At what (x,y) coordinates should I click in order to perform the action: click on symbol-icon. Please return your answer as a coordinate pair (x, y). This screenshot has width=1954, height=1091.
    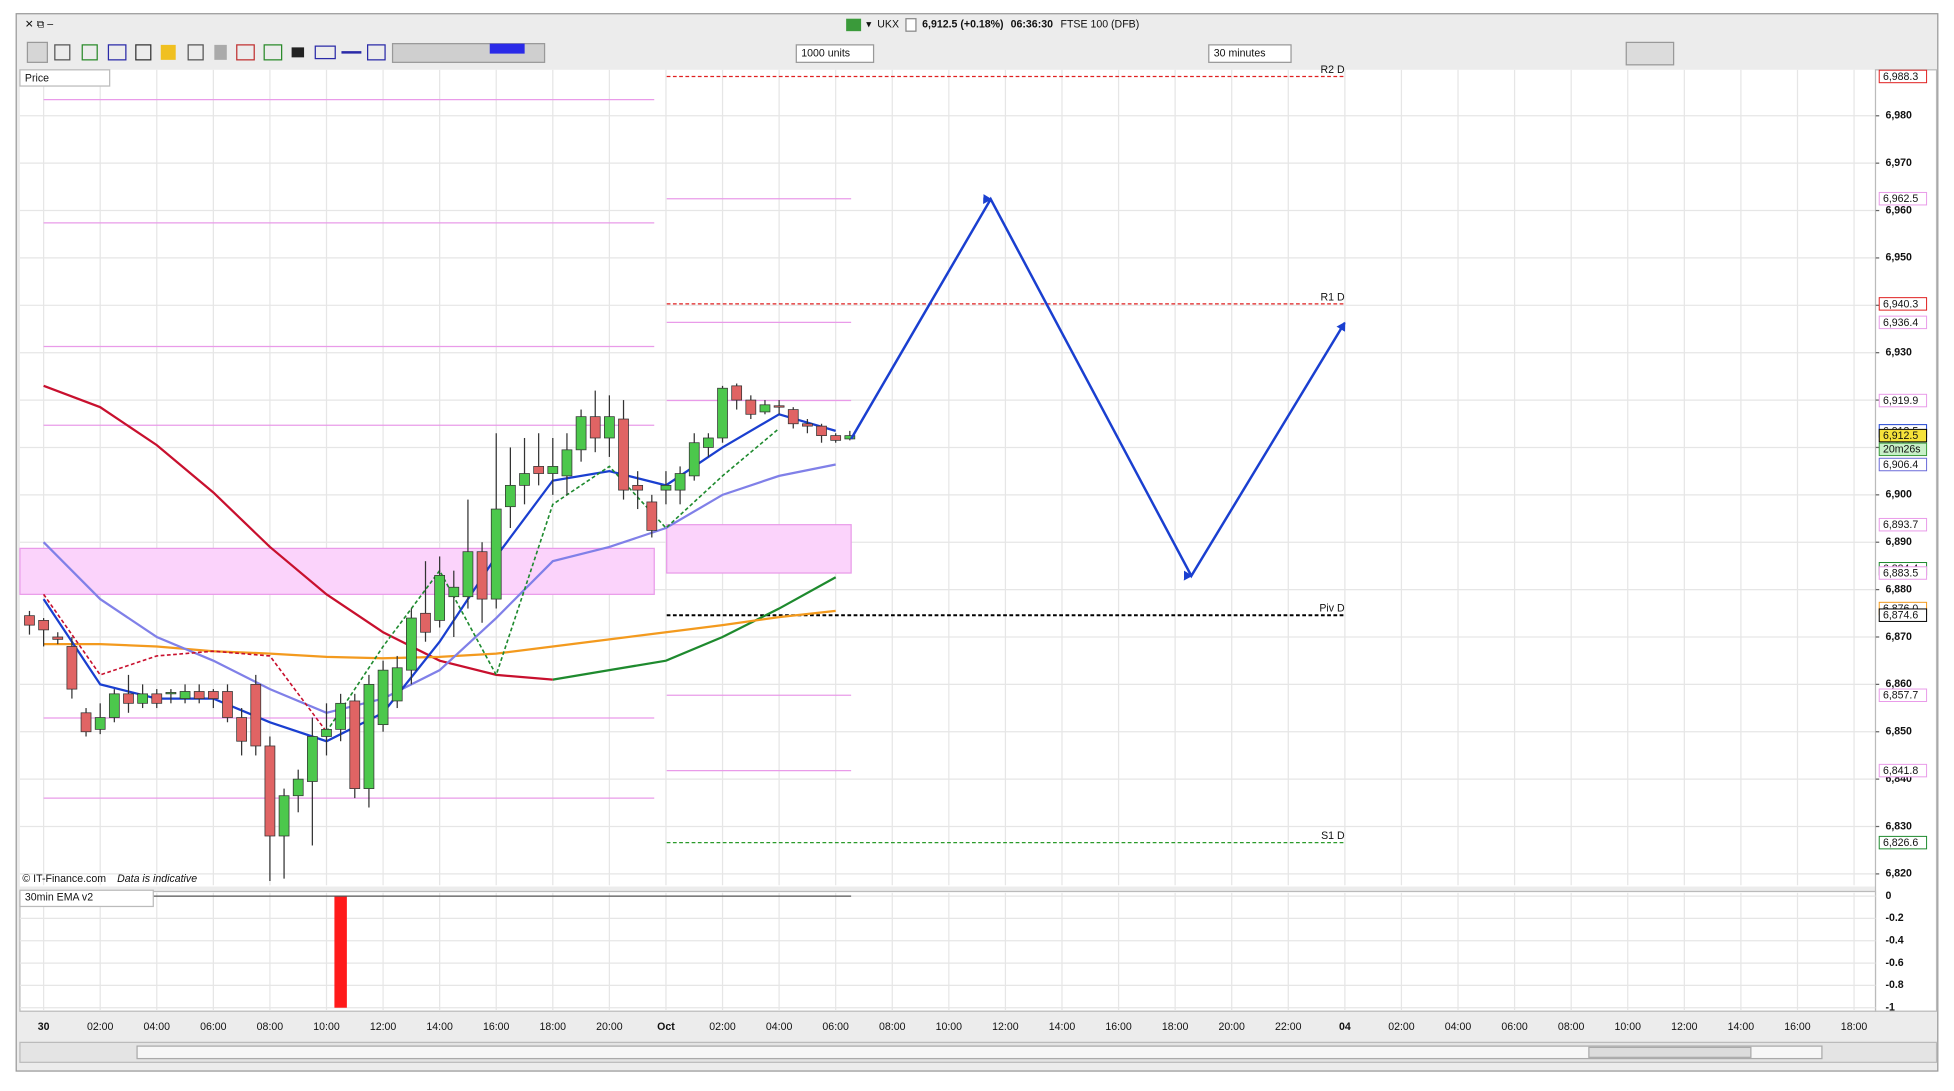
    Looking at the image, I should click on (854, 25).